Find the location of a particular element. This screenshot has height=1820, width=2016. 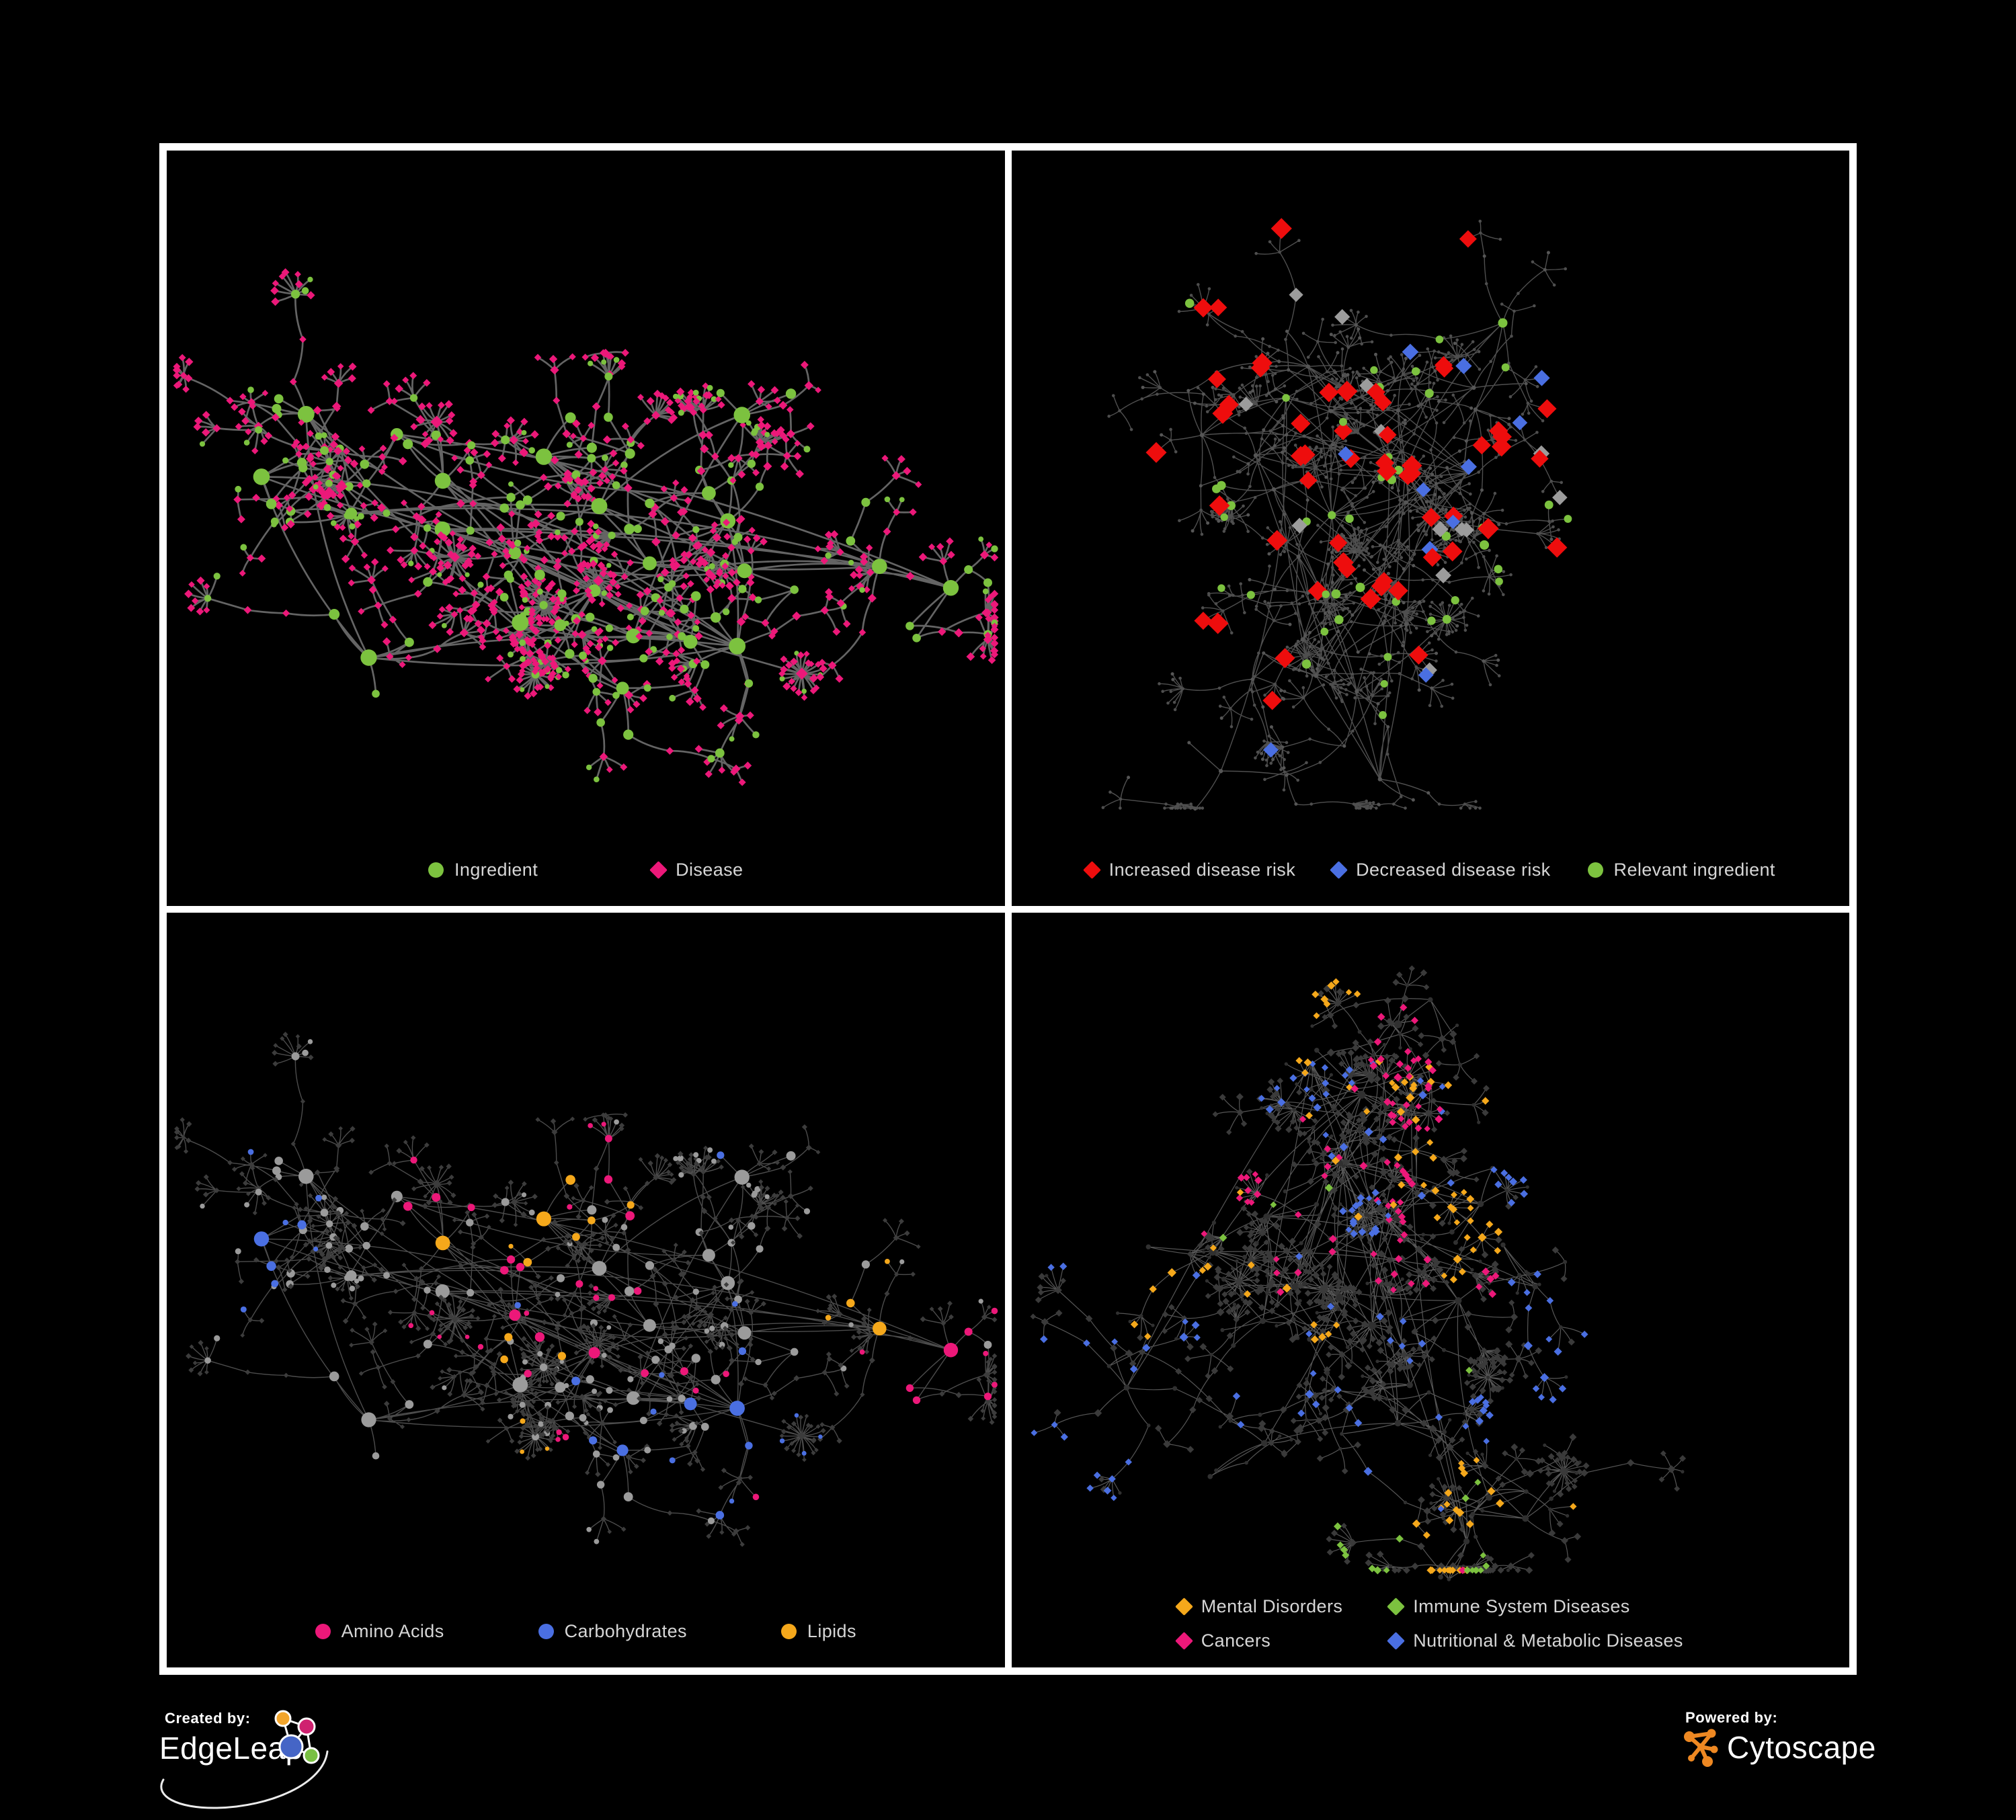

legend-label: Nutritional & Metabolic Diseases is located at coordinates (1548, 1641).